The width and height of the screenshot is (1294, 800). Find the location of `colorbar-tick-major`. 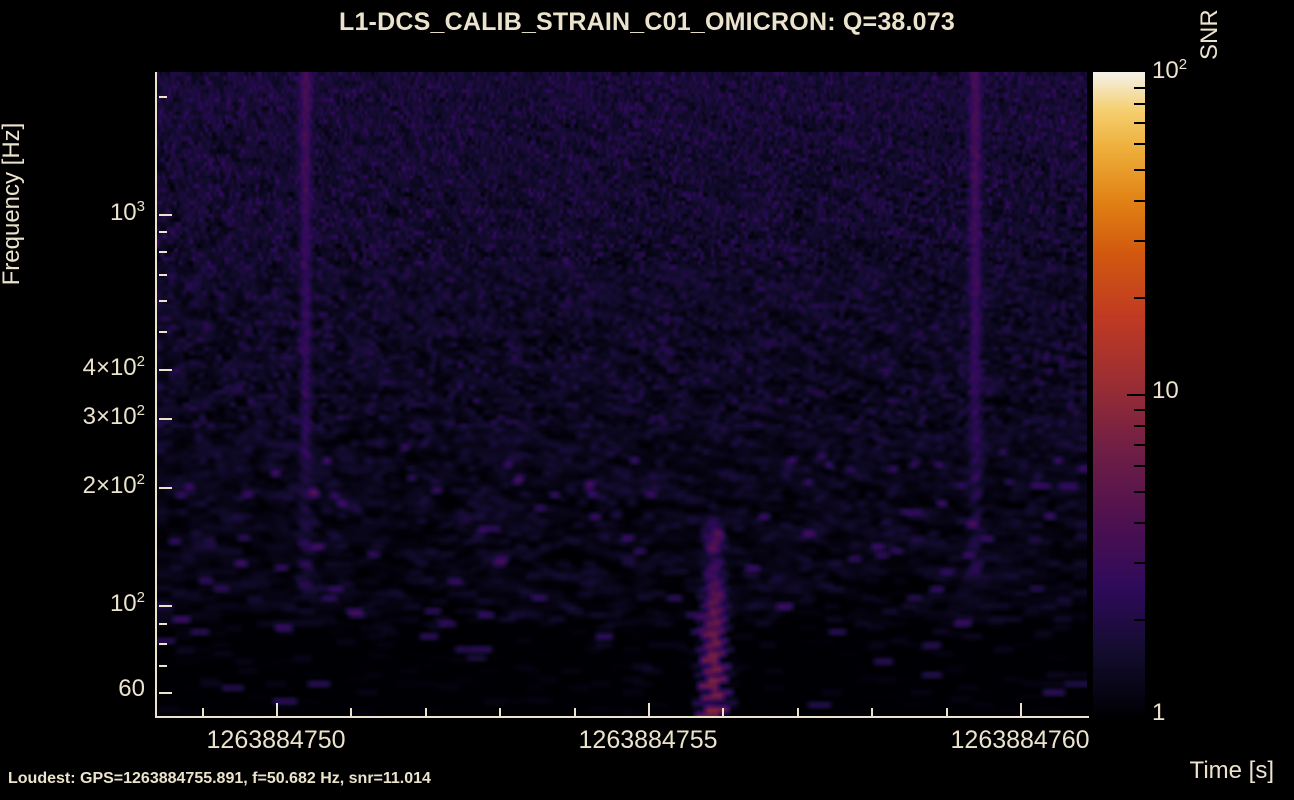

colorbar-tick-major is located at coordinates (1136, 395).